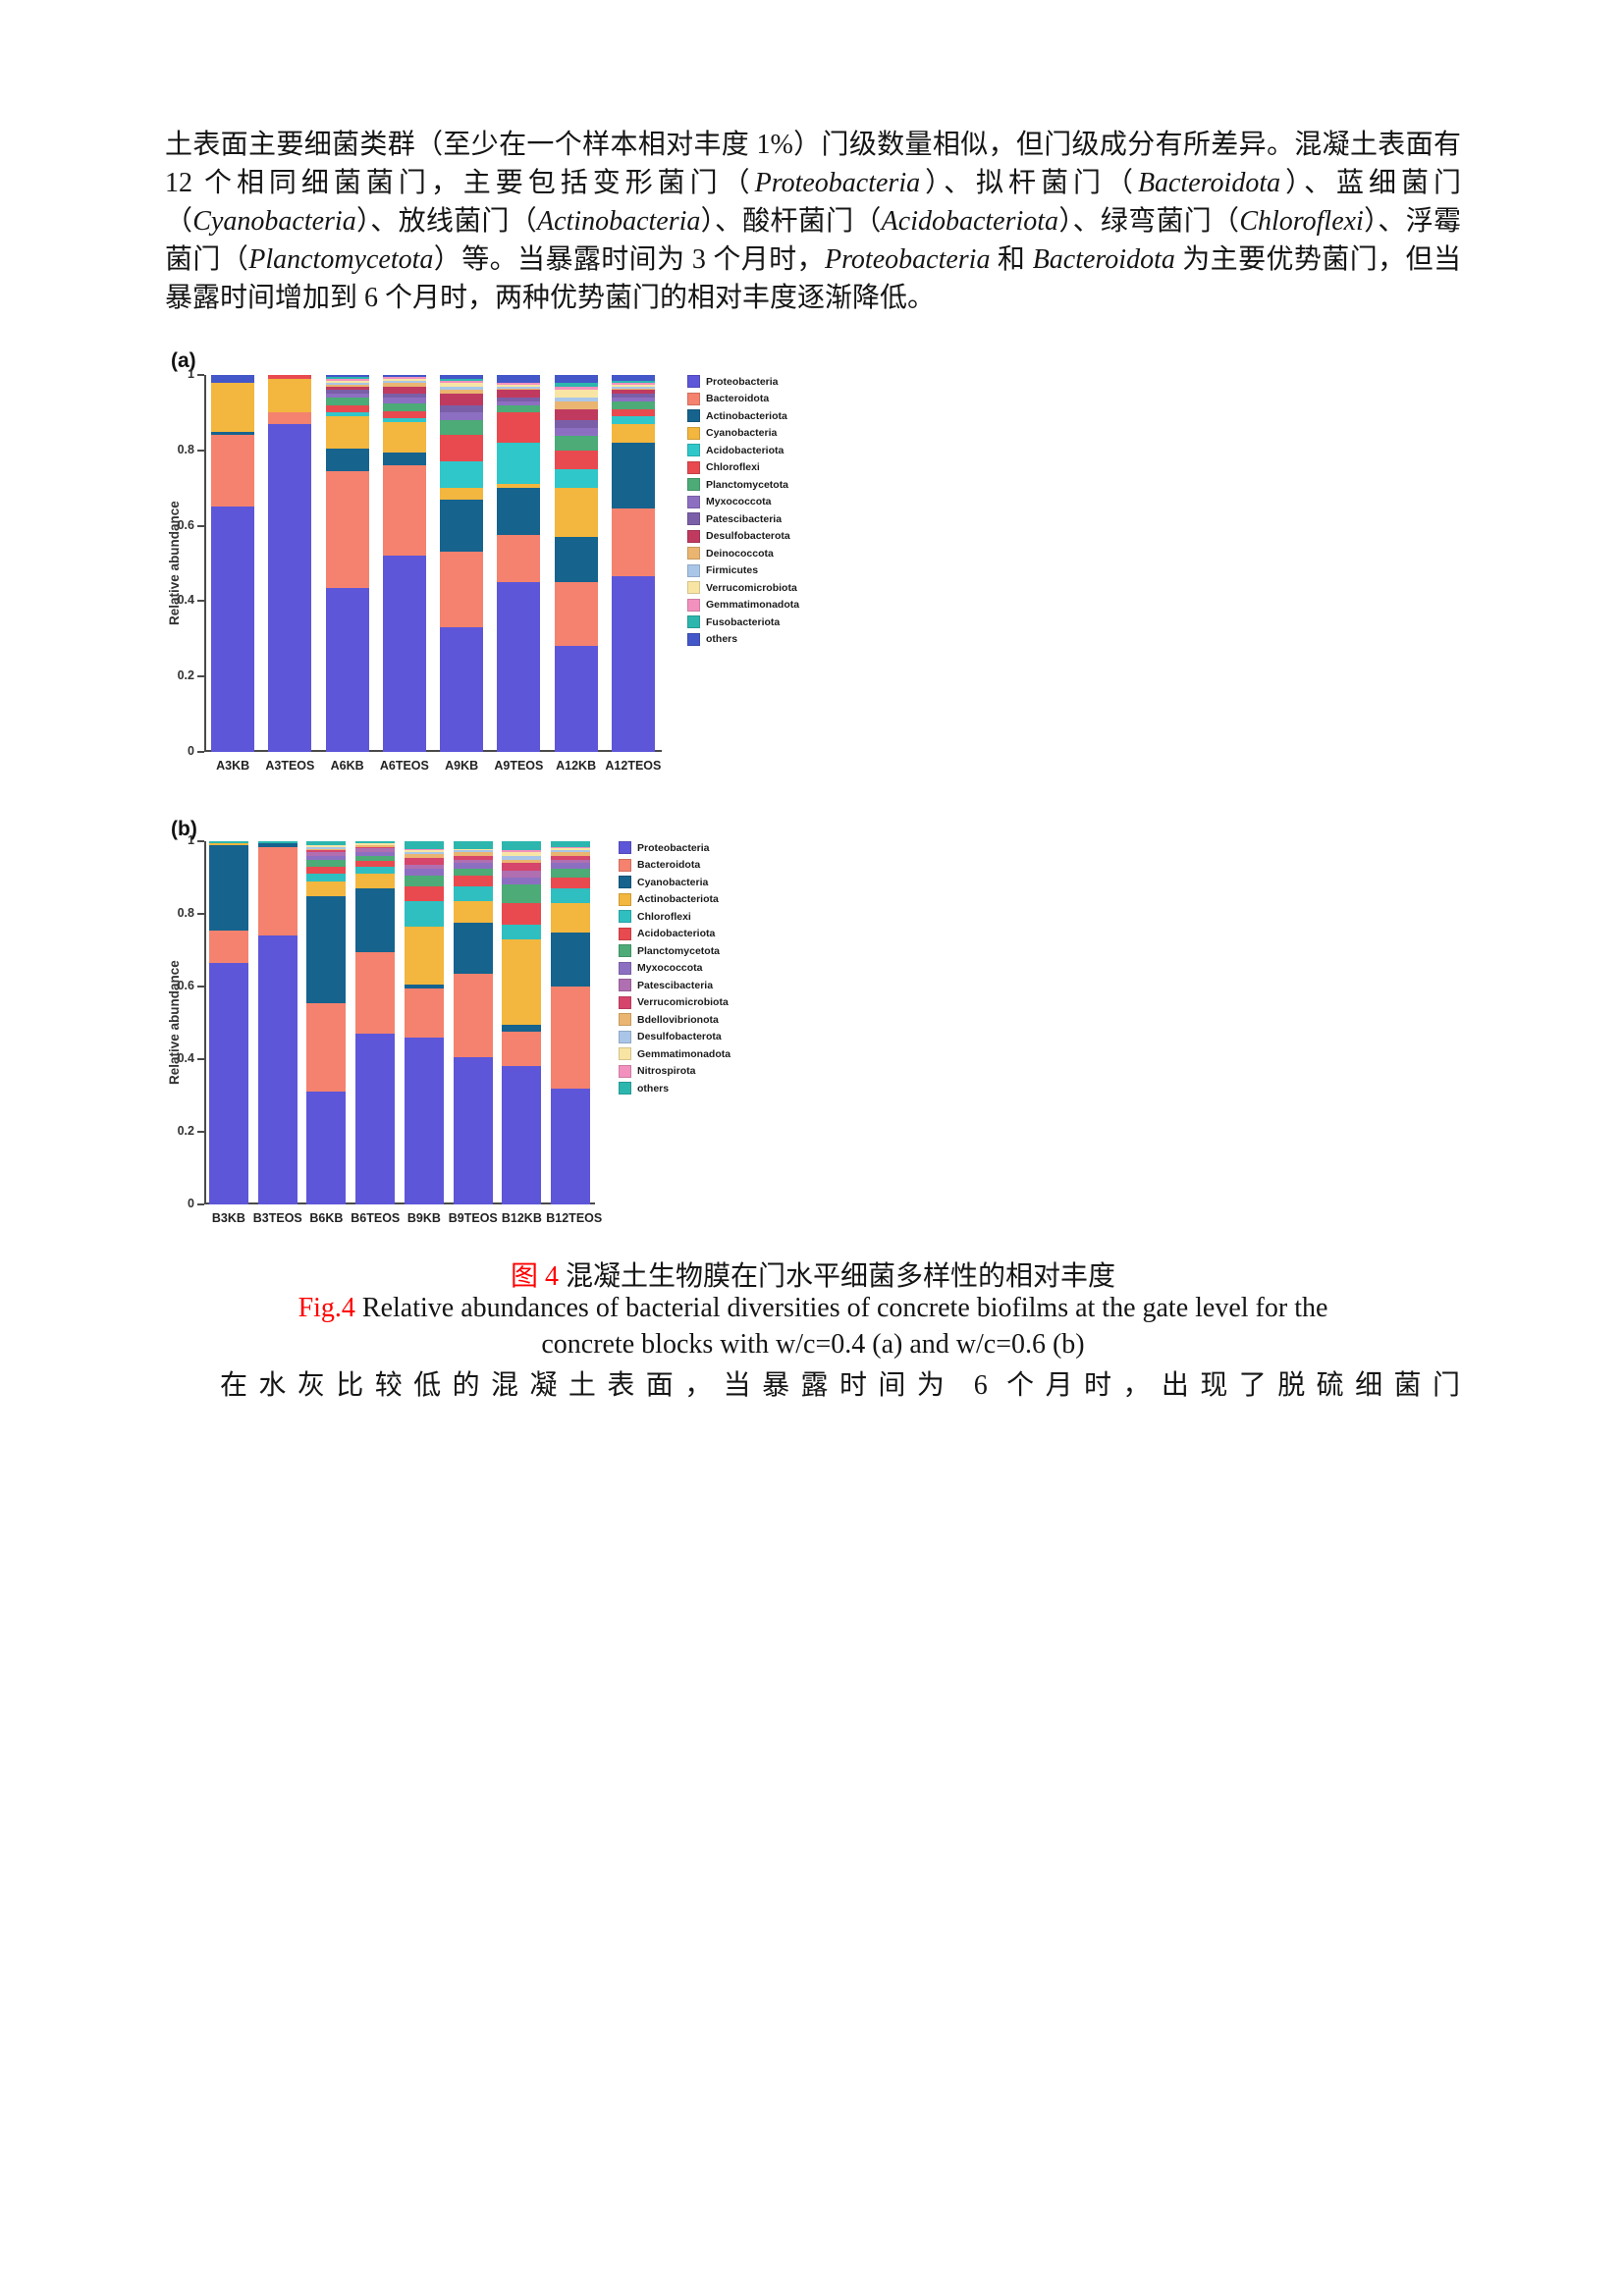 The width and height of the screenshot is (1623, 2296). I want to click on figure-caption-cn-text: 混凝土生物膜在门水平细菌多样性的相对丰度, so click(837, 1276).